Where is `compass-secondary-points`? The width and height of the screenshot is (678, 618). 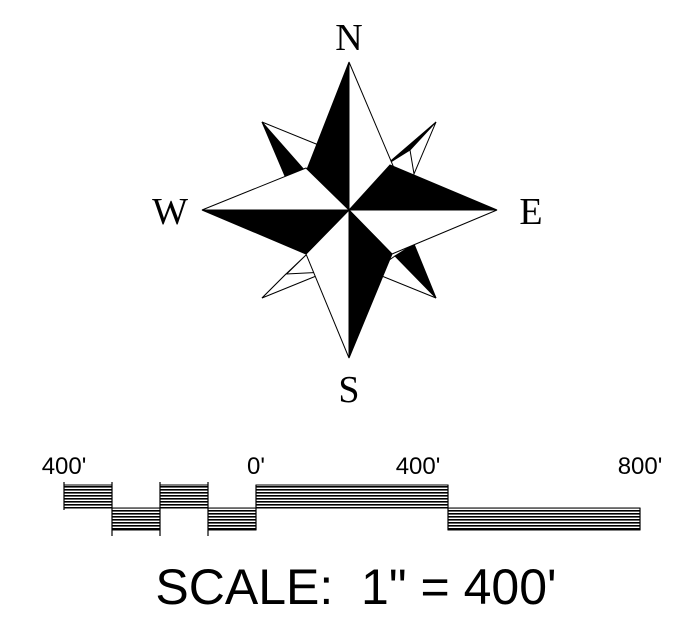
compass-secondary-points is located at coordinates (349, 210).